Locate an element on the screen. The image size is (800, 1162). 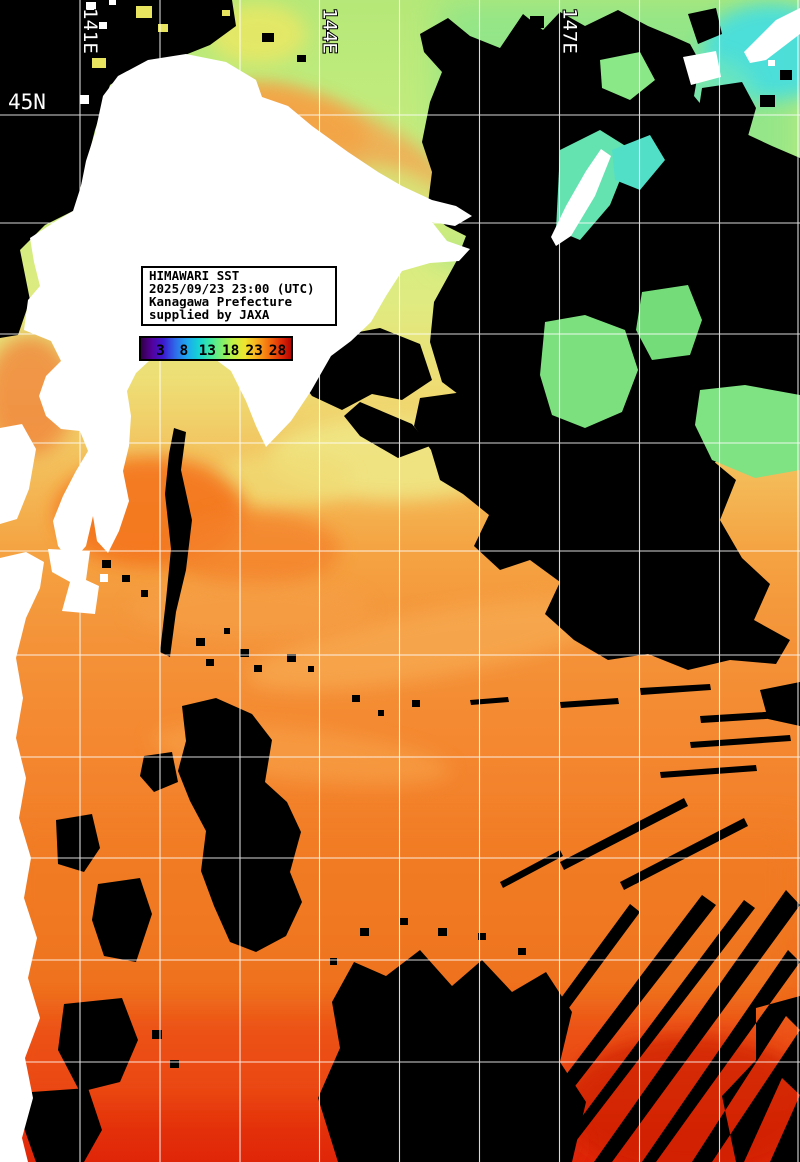
cloud-corner-blobs is located at coordinates (722, 73).